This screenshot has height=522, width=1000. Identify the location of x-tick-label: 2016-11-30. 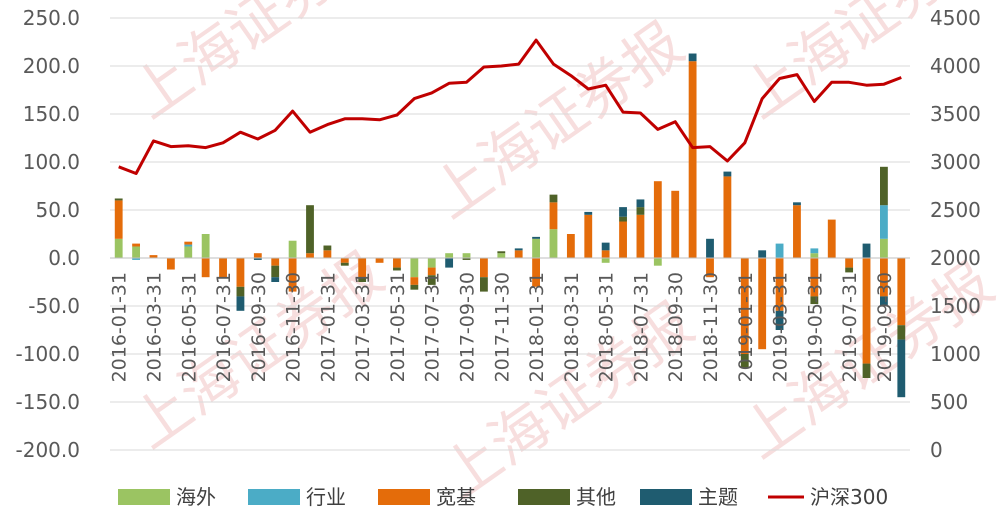
(294, 327).